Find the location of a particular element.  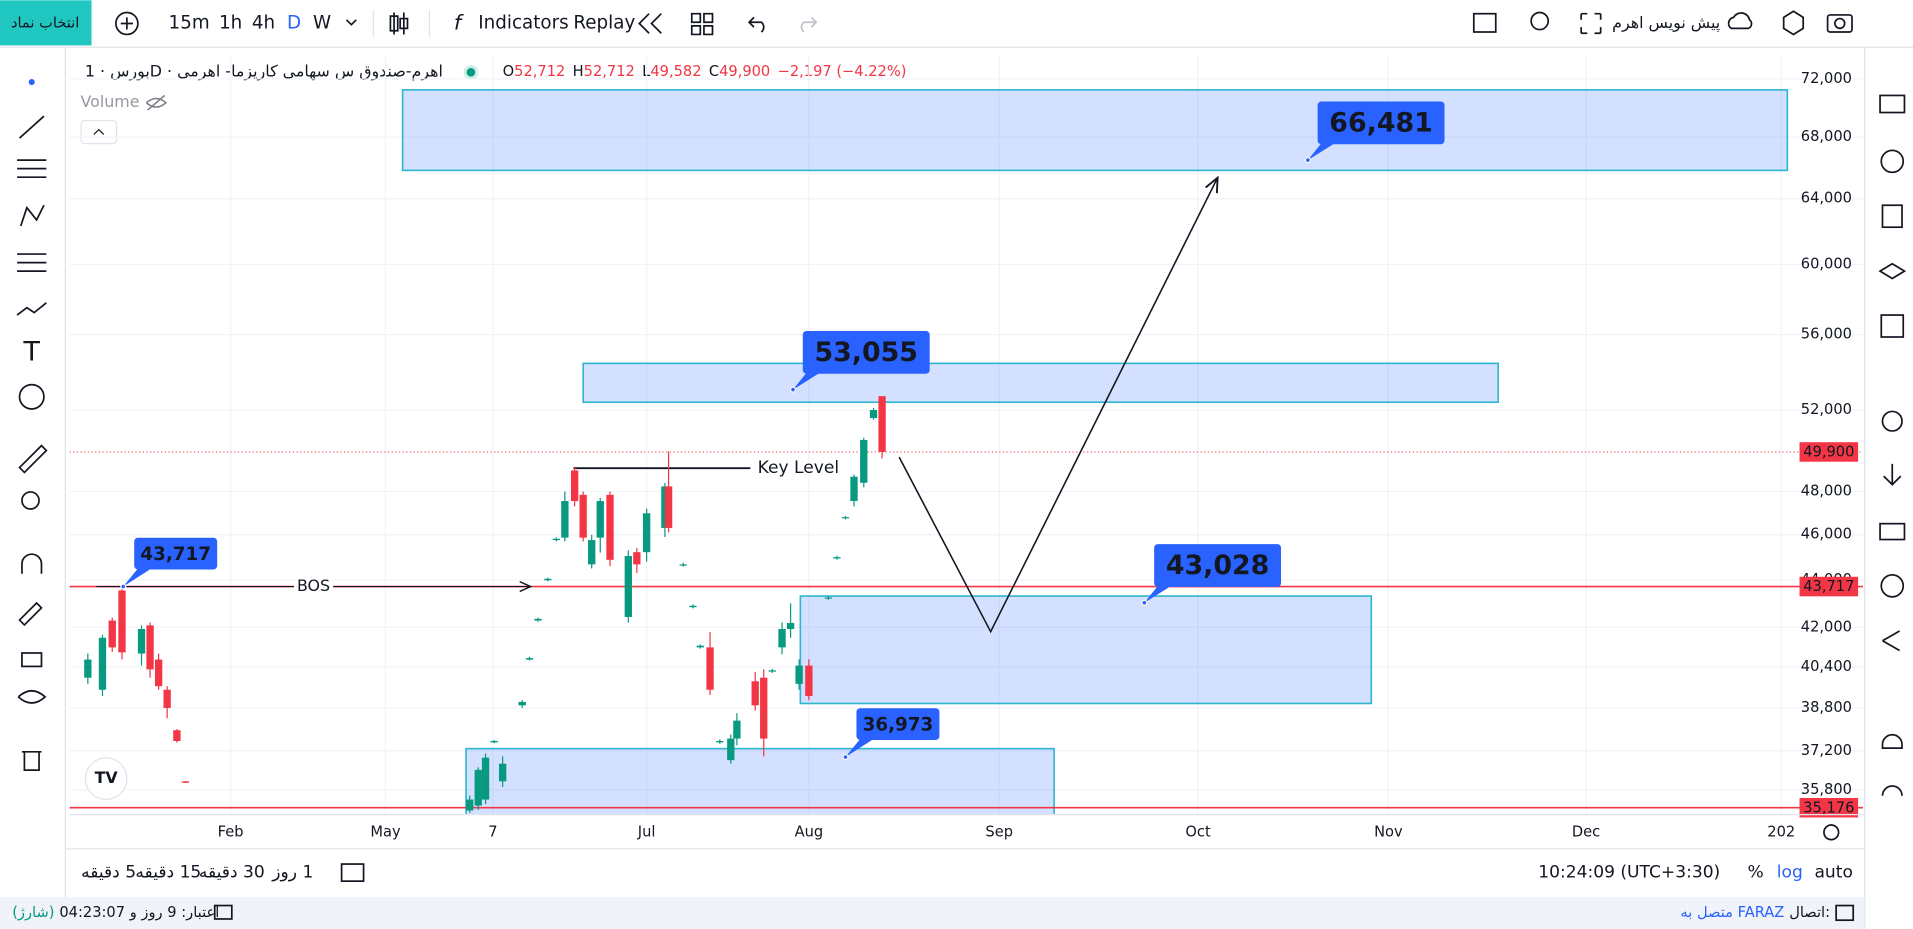

support-icon is located at coordinates (1892, 790).